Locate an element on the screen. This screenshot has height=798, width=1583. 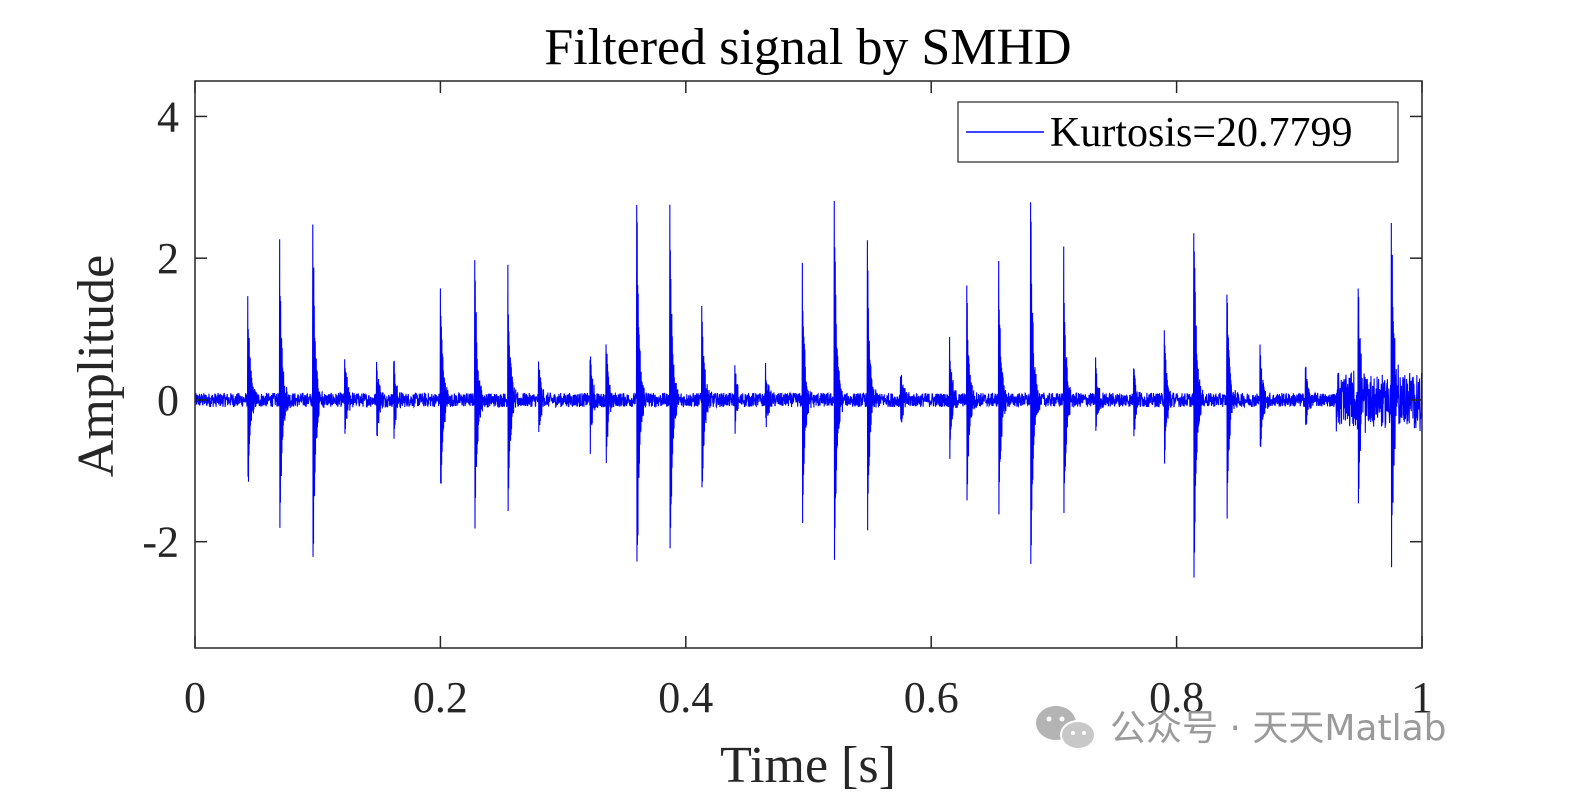
x-tick-label-2: 0.4 is located at coordinates (685, 697).